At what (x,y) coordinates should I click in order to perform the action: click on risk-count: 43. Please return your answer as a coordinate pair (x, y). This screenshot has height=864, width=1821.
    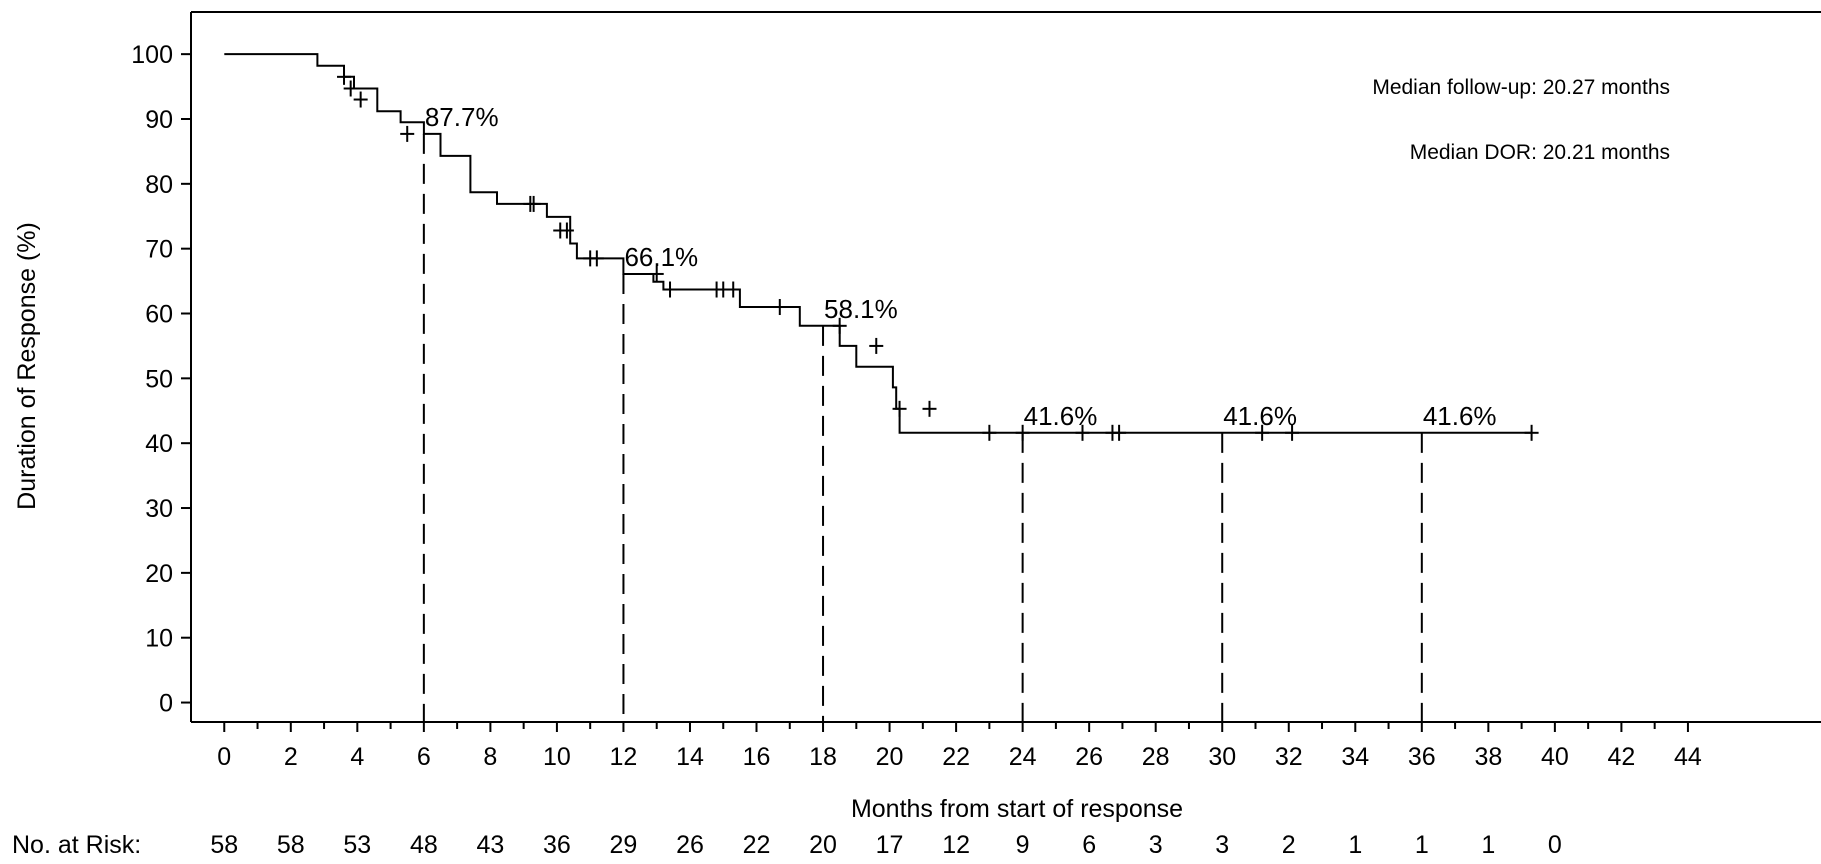
    Looking at the image, I should click on (490, 845).